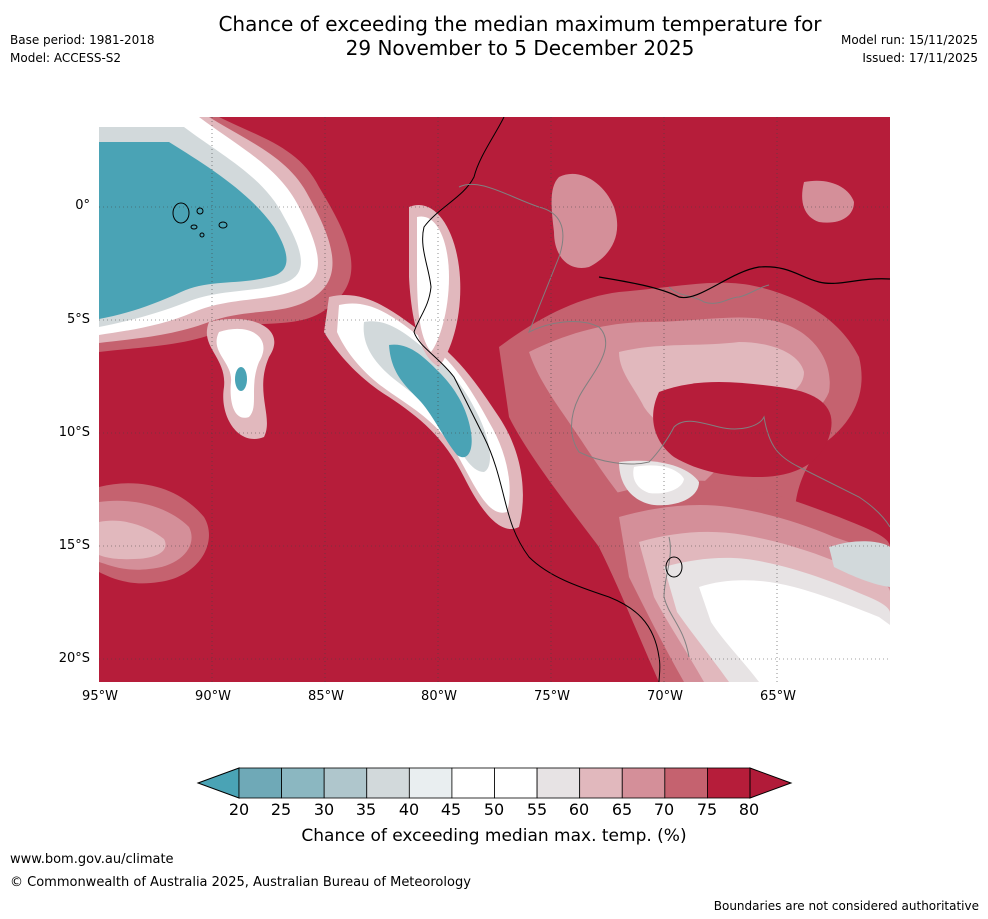 The height and width of the screenshot is (919, 988). What do you see at coordinates (100, 696) in the screenshot?
I see `lon-label-95w: 95°W` at bounding box center [100, 696].